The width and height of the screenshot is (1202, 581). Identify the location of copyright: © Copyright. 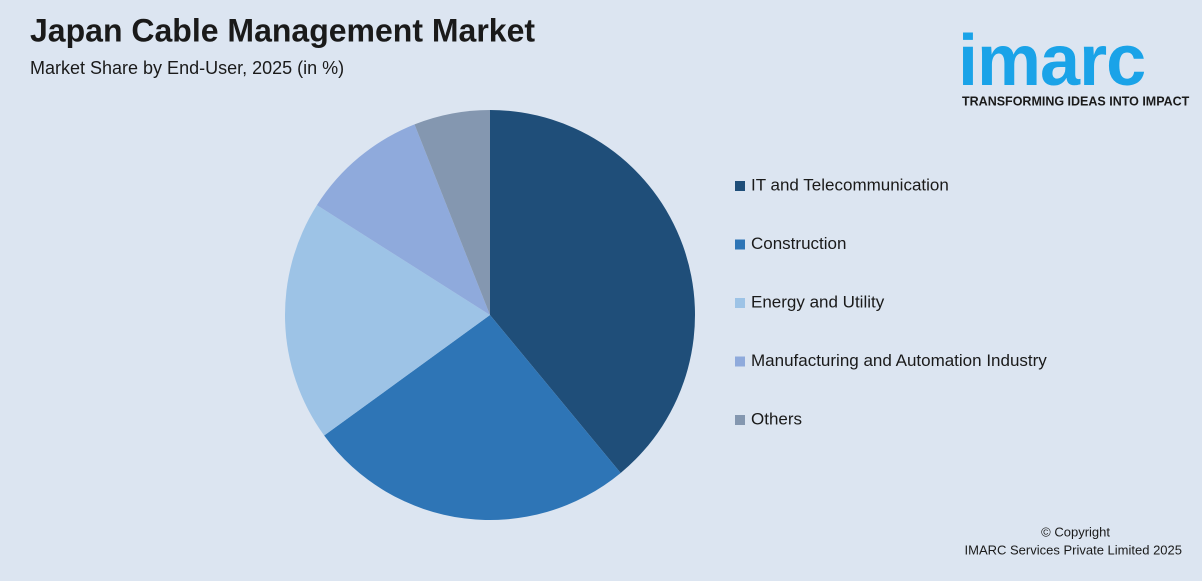
(1075, 531).